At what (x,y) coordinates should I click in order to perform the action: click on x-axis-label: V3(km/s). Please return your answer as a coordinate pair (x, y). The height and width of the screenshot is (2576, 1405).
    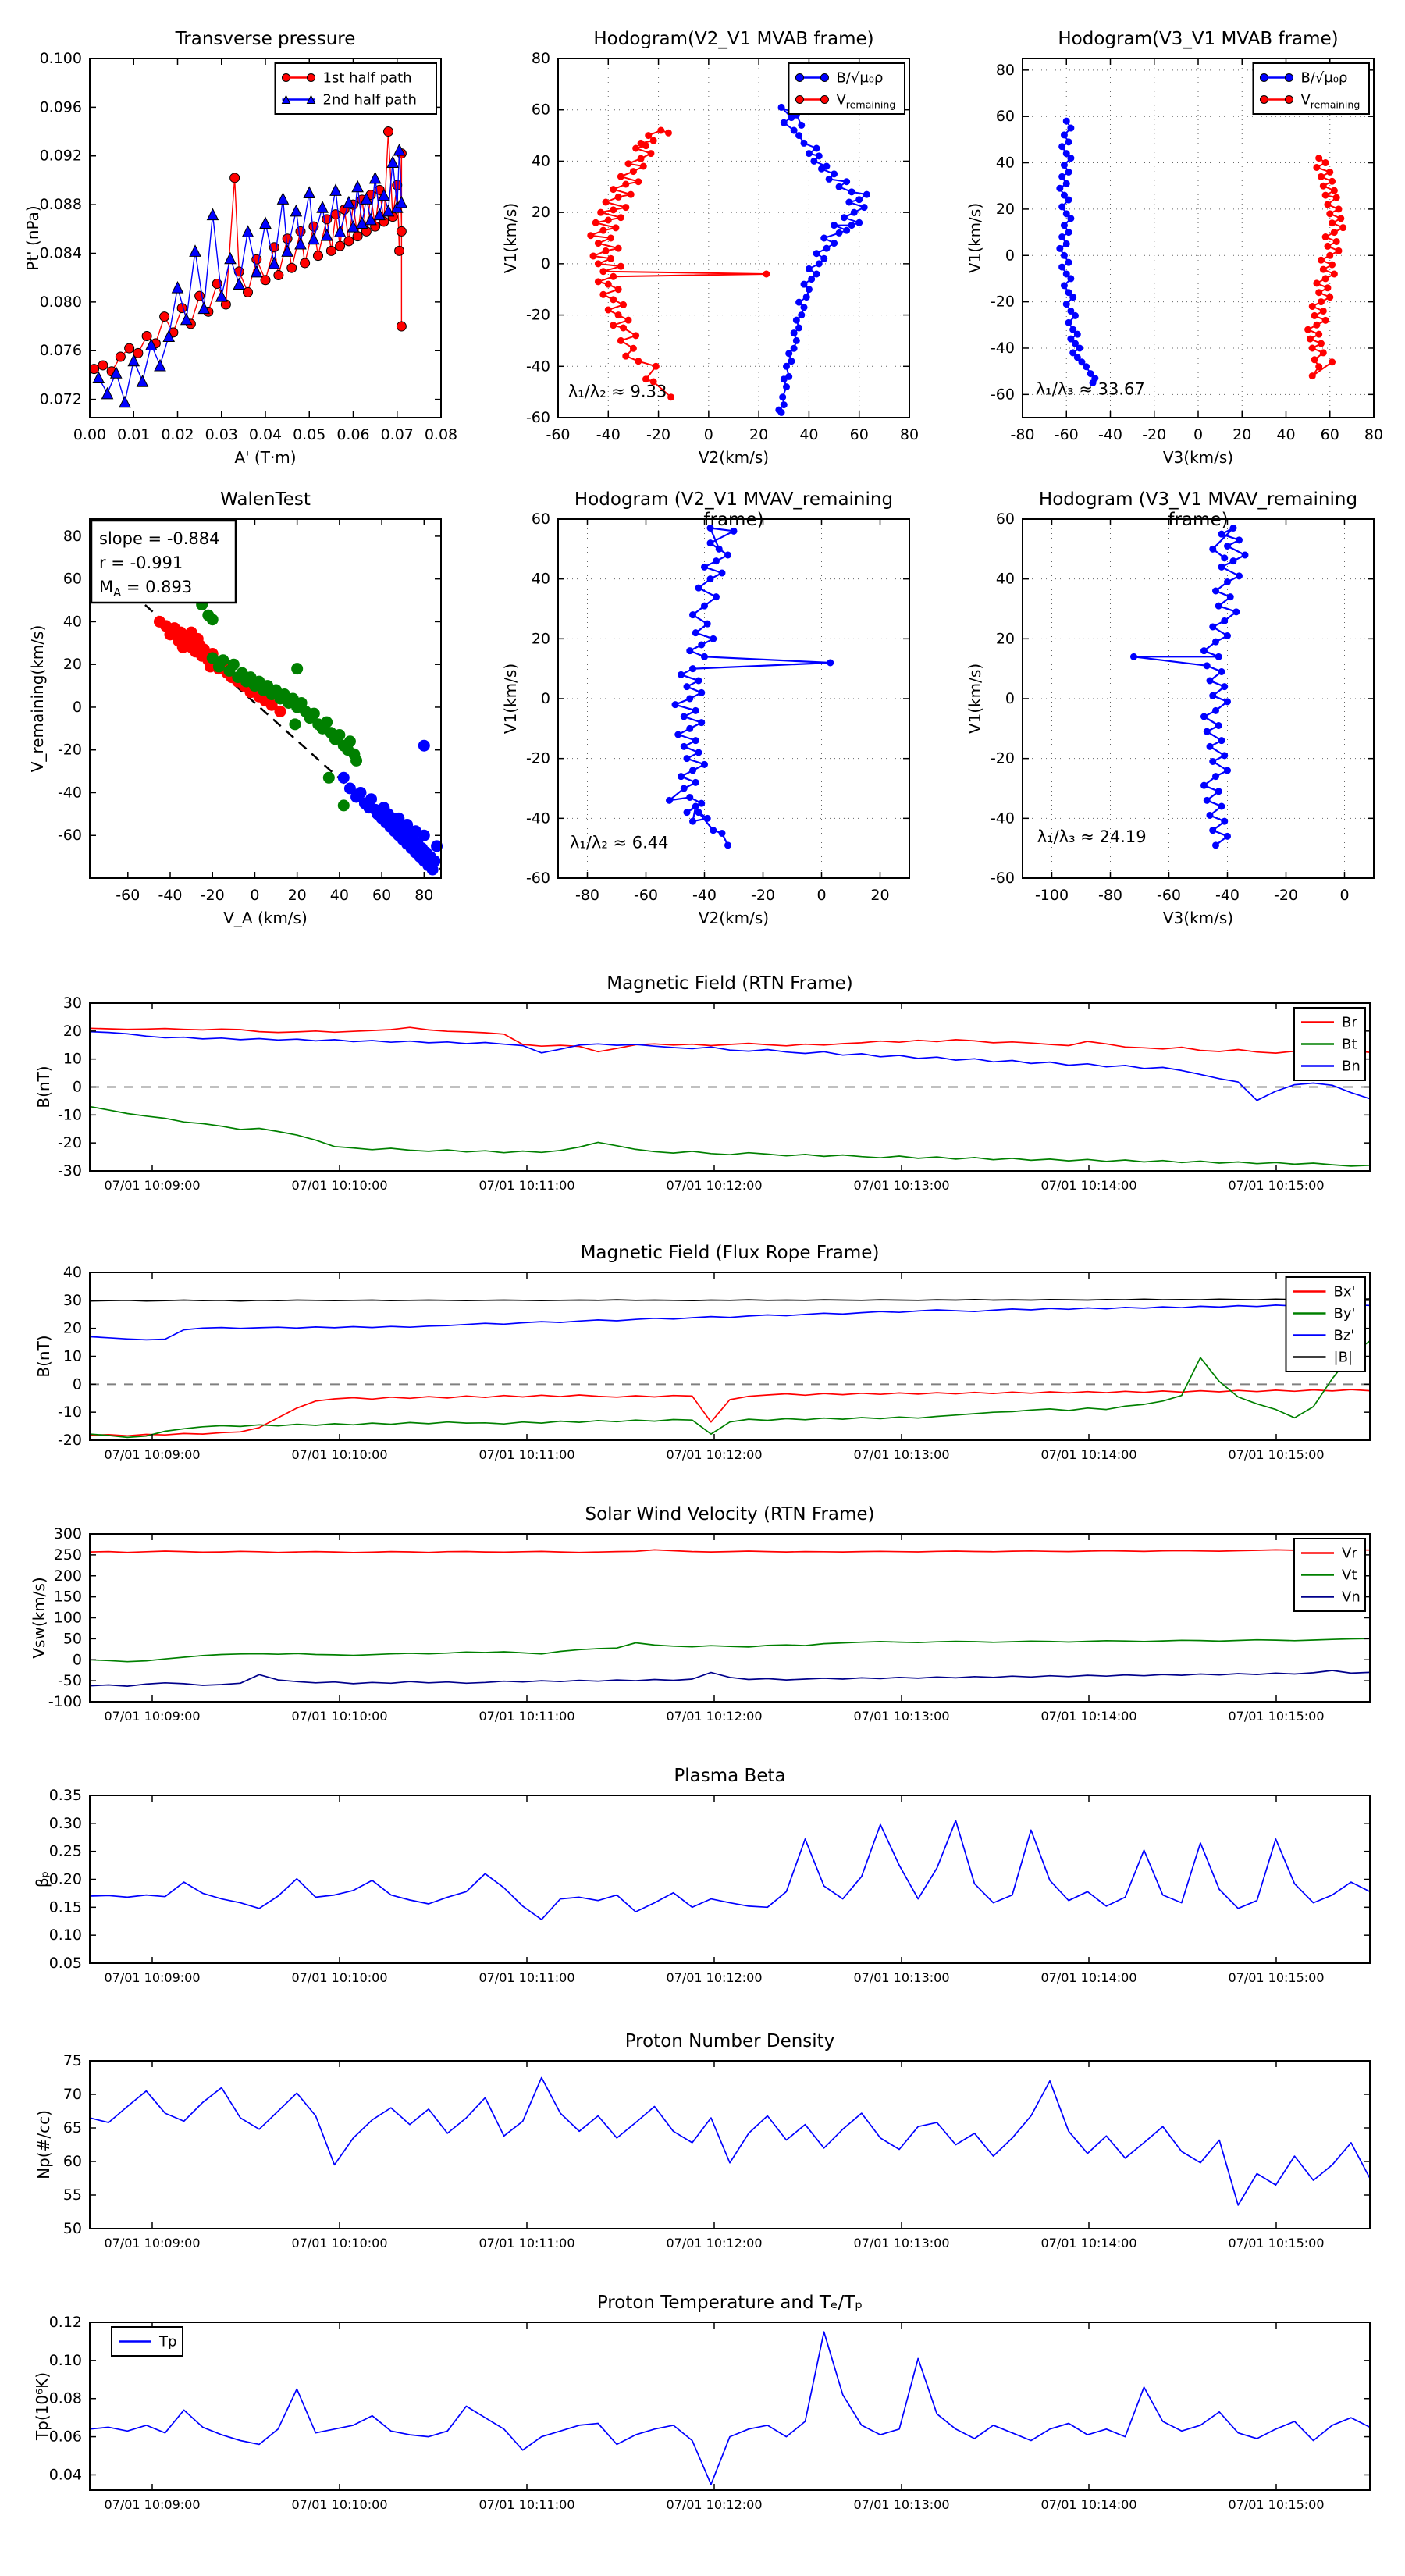
    Looking at the image, I should click on (1198, 457).